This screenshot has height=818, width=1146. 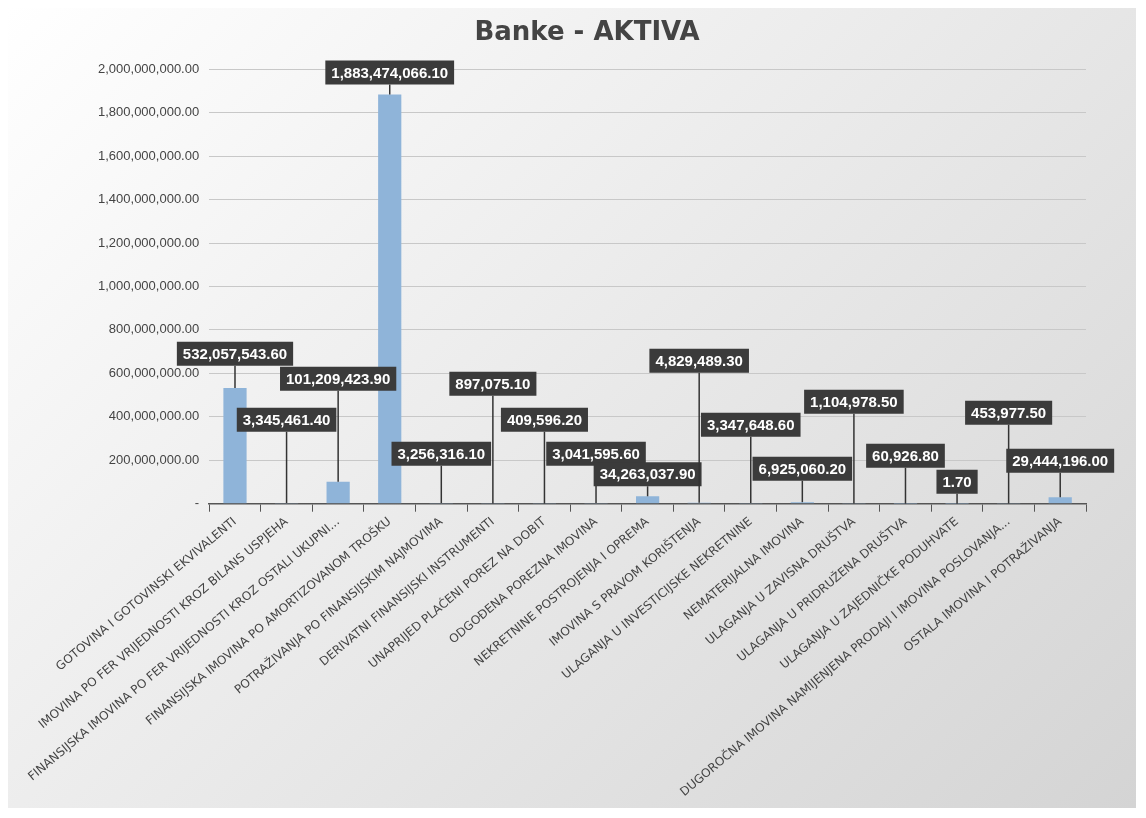 I want to click on data-label: 4,829,489.30, so click(x=699, y=360).